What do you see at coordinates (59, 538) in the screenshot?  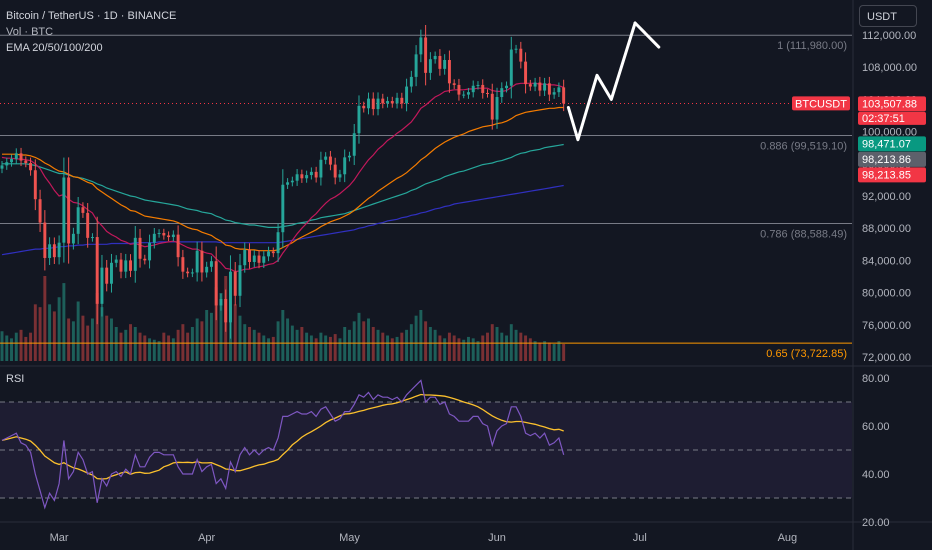 I see `time-tick-label: Mar` at bounding box center [59, 538].